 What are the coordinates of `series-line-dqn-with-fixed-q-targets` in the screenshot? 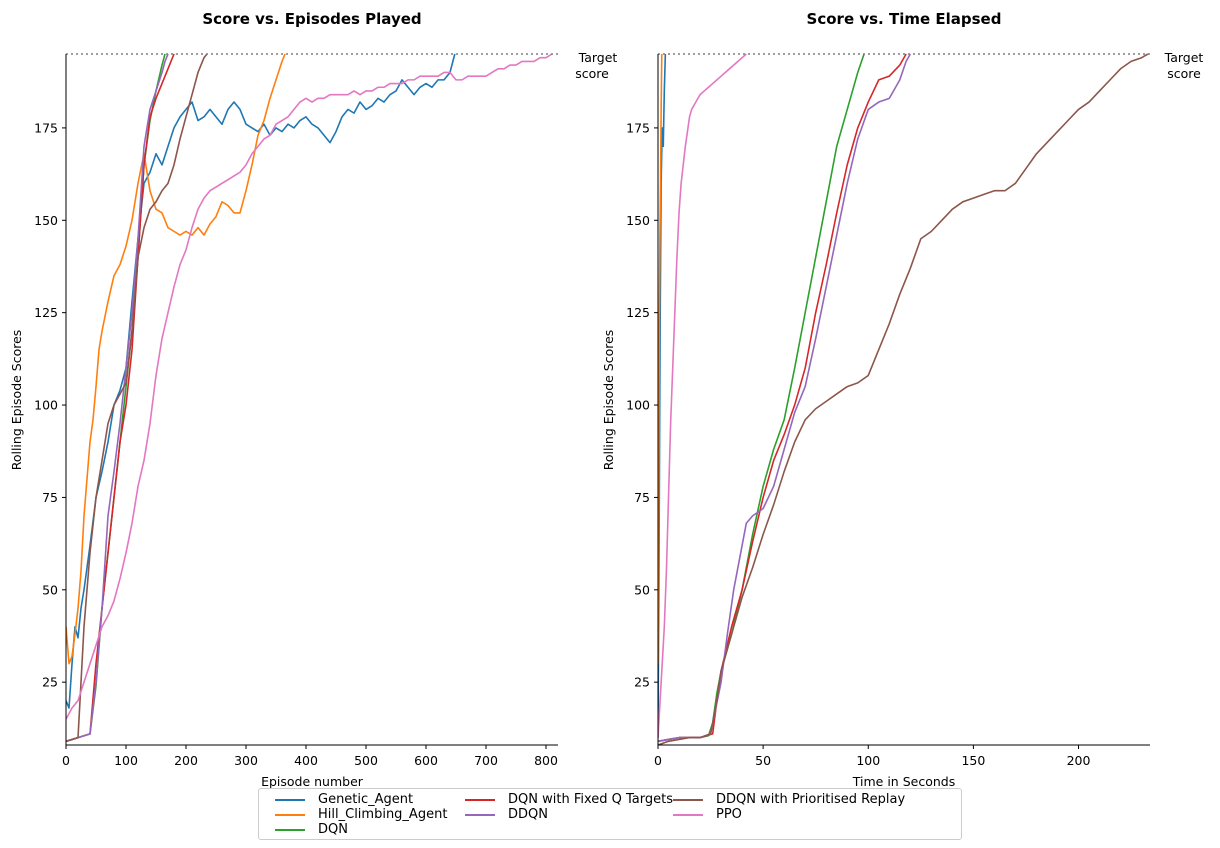 It's located at (120, 398).